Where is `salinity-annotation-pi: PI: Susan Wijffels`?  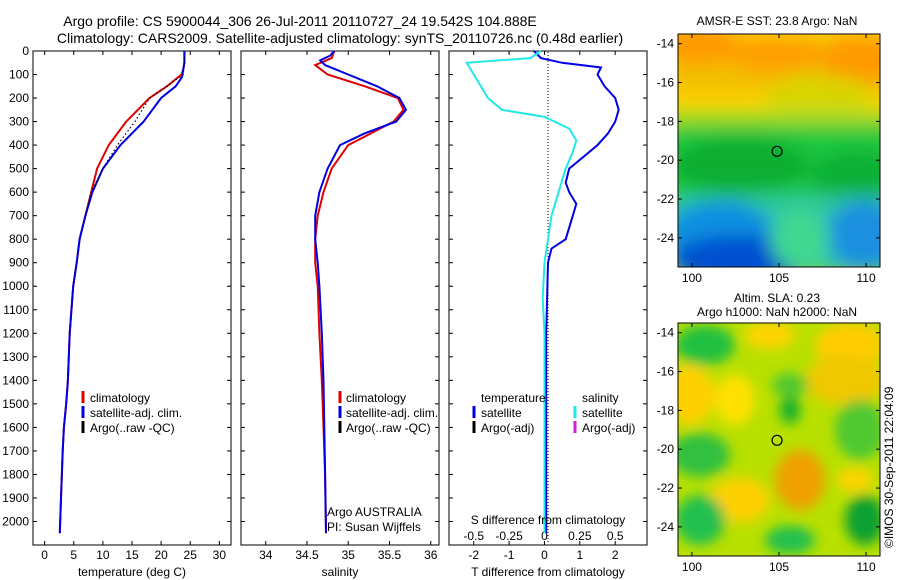 salinity-annotation-pi: PI: Susan Wijffels is located at coordinates (374, 527).